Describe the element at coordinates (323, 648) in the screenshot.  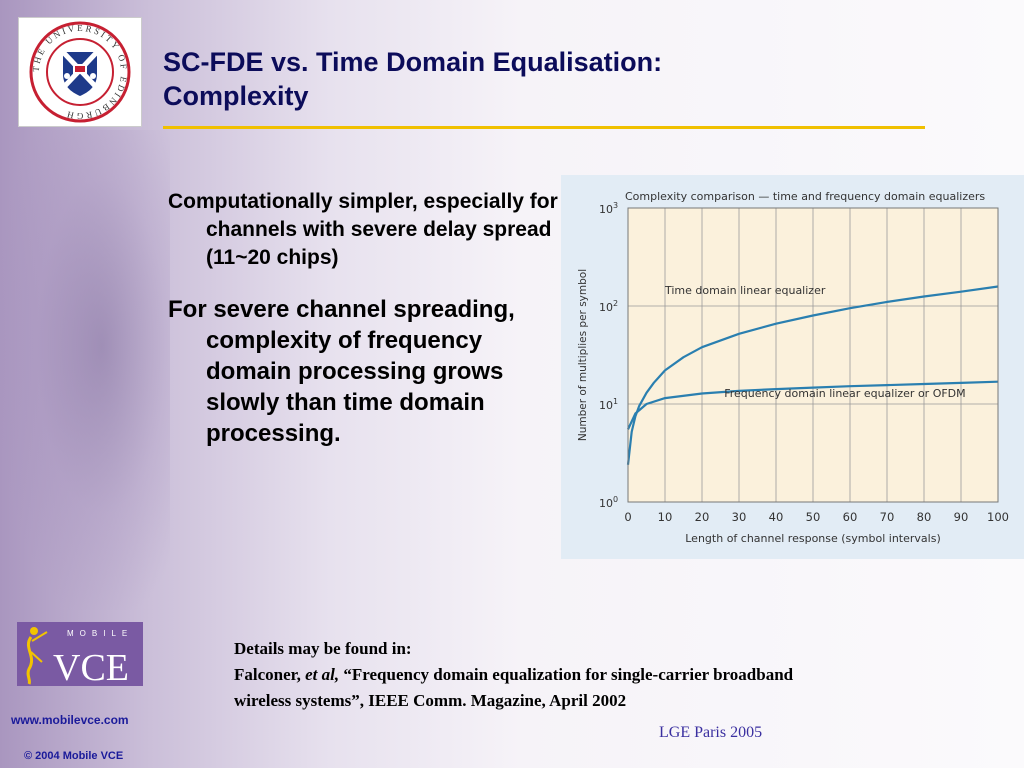
I see `details-intro: Details may be found in:` at that location.